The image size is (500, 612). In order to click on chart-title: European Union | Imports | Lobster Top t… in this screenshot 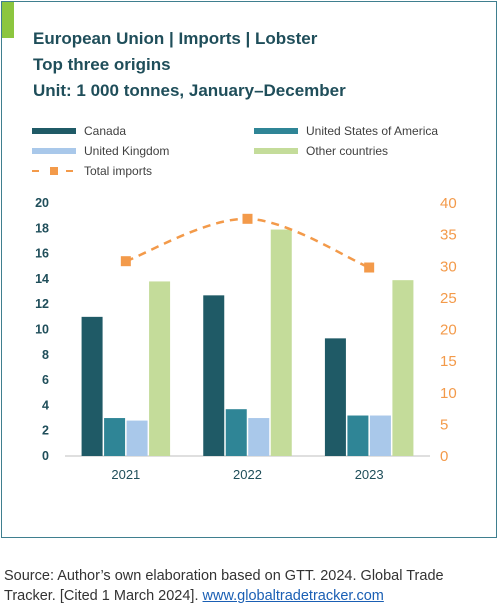, I will do `click(189, 65)`.